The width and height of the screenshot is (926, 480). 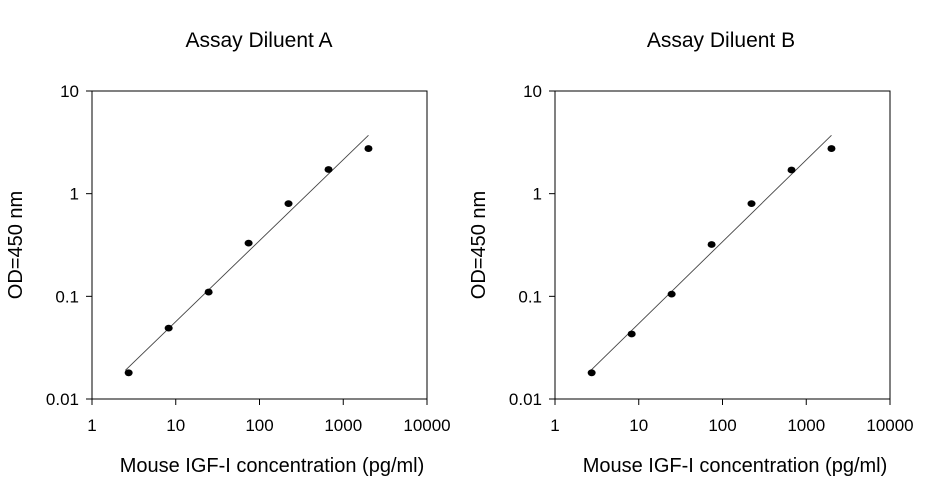 I want to click on chart-title: Assay Diluent A, so click(x=258, y=40).